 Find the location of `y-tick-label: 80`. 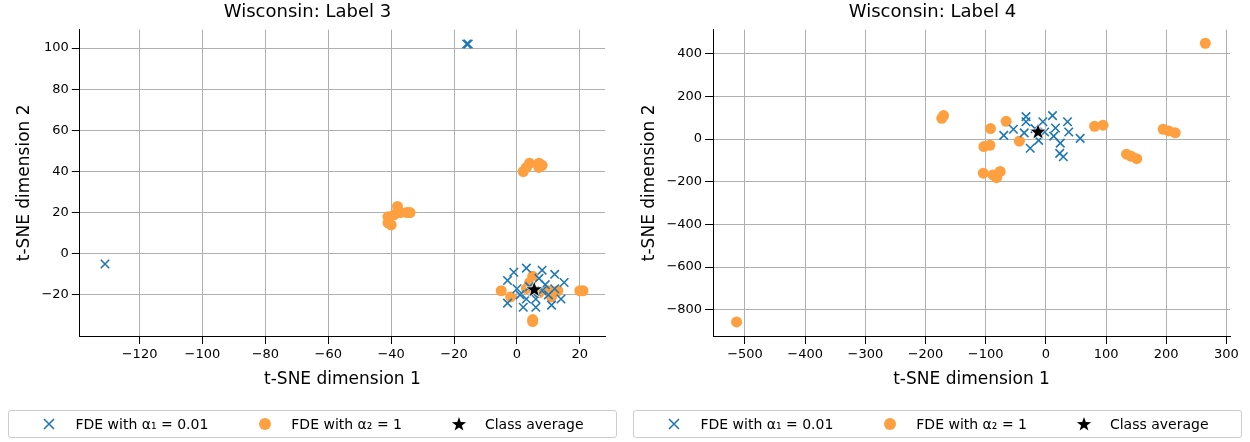

y-tick-label: 80 is located at coordinates (60, 88).